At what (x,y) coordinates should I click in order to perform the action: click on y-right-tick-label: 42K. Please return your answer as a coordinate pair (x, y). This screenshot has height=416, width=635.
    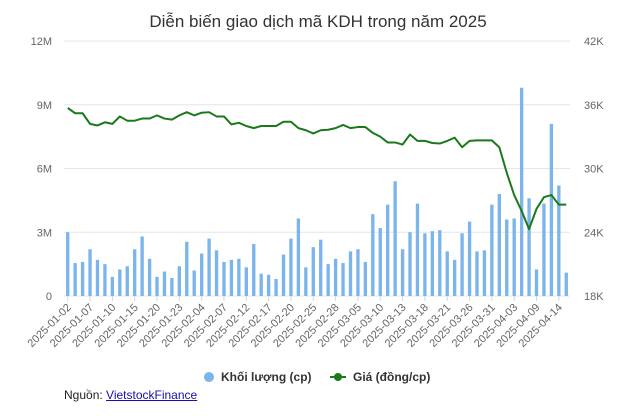
    Looking at the image, I should click on (594, 42).